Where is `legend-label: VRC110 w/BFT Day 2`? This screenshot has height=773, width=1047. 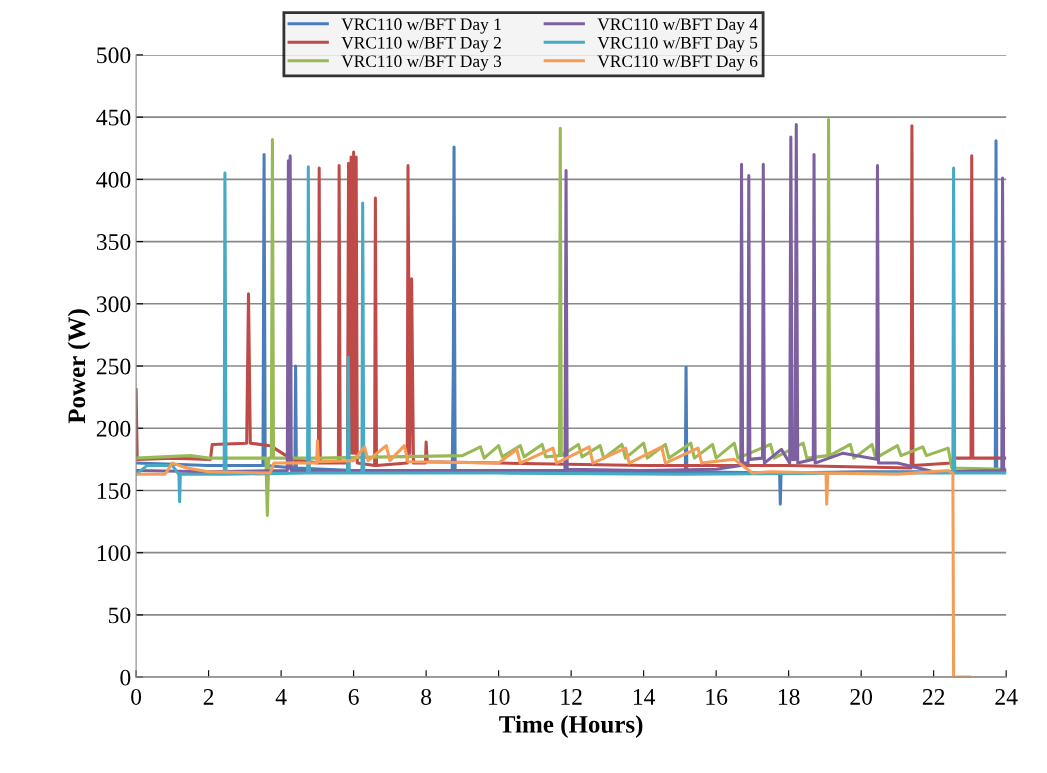 legend-label: VRC110 w/BFT Day 2 is located at coordinates (421, 44).